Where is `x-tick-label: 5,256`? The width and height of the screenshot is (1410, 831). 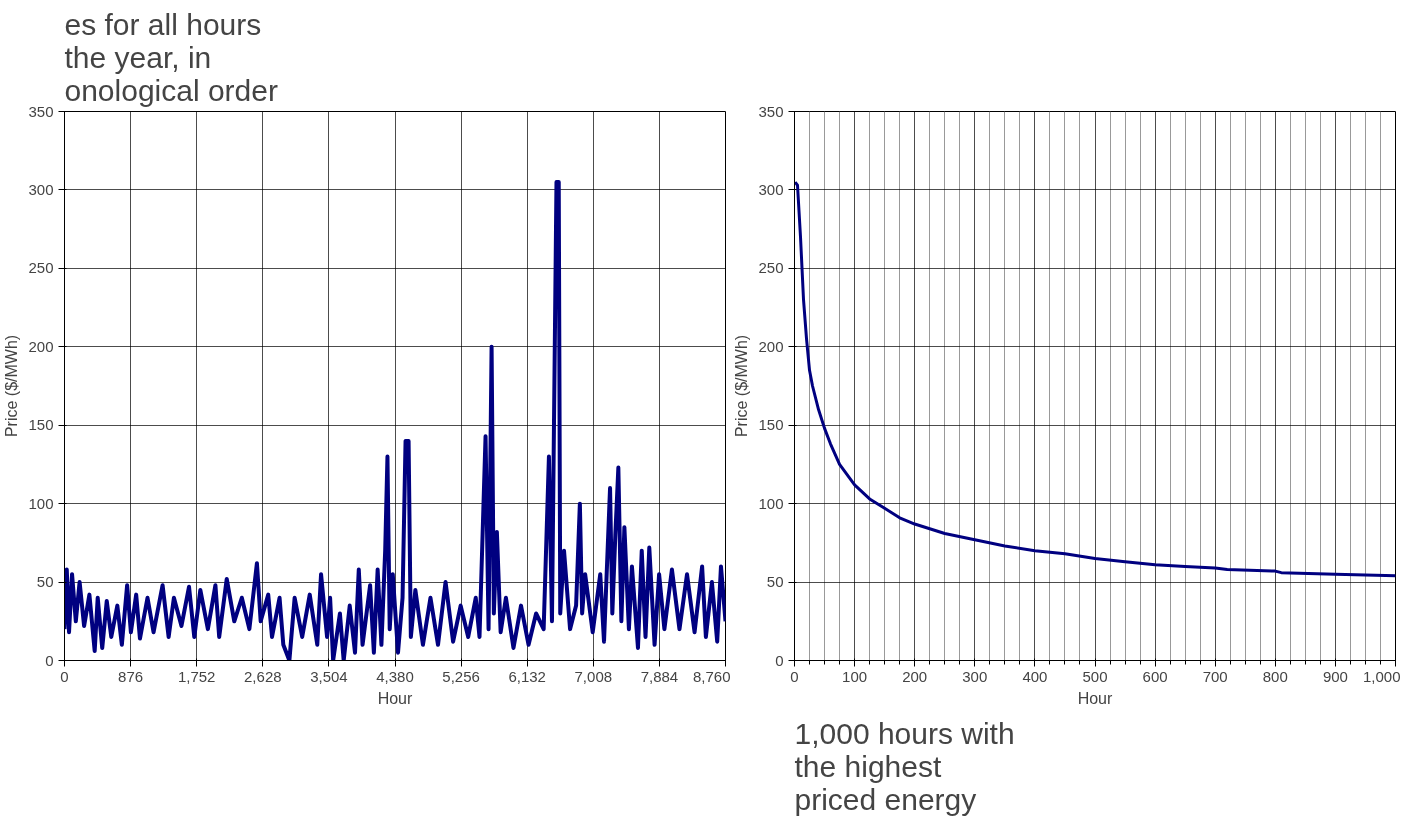 x-tick-label: 5,256 is located at coordinates (461, 676).